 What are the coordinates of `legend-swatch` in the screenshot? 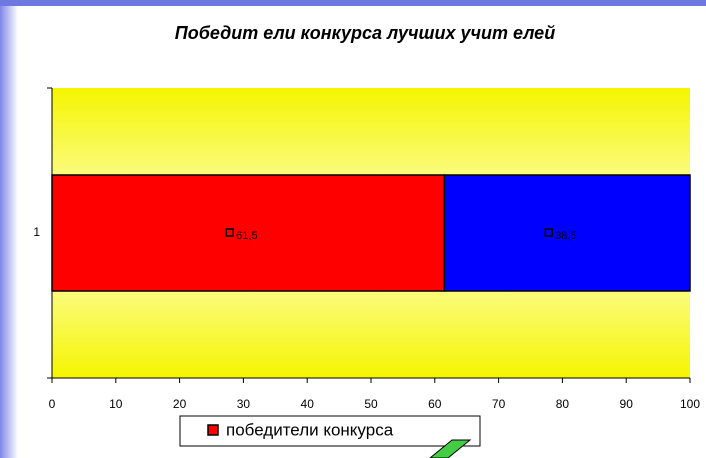 It's located at (213, 430).